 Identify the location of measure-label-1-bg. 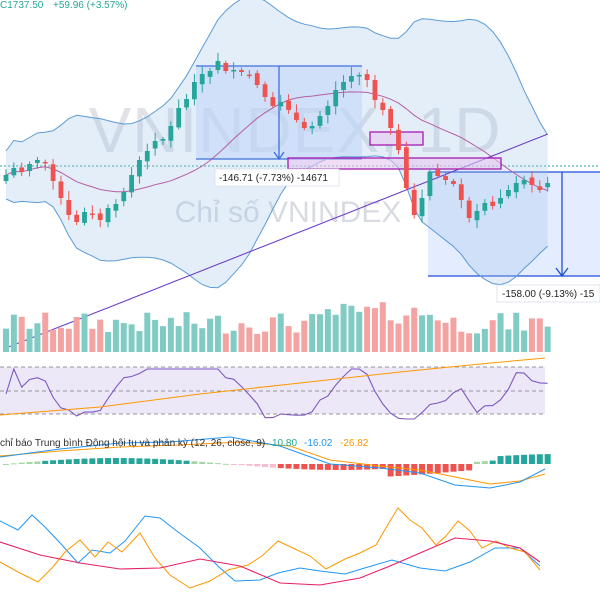
(277, 177).